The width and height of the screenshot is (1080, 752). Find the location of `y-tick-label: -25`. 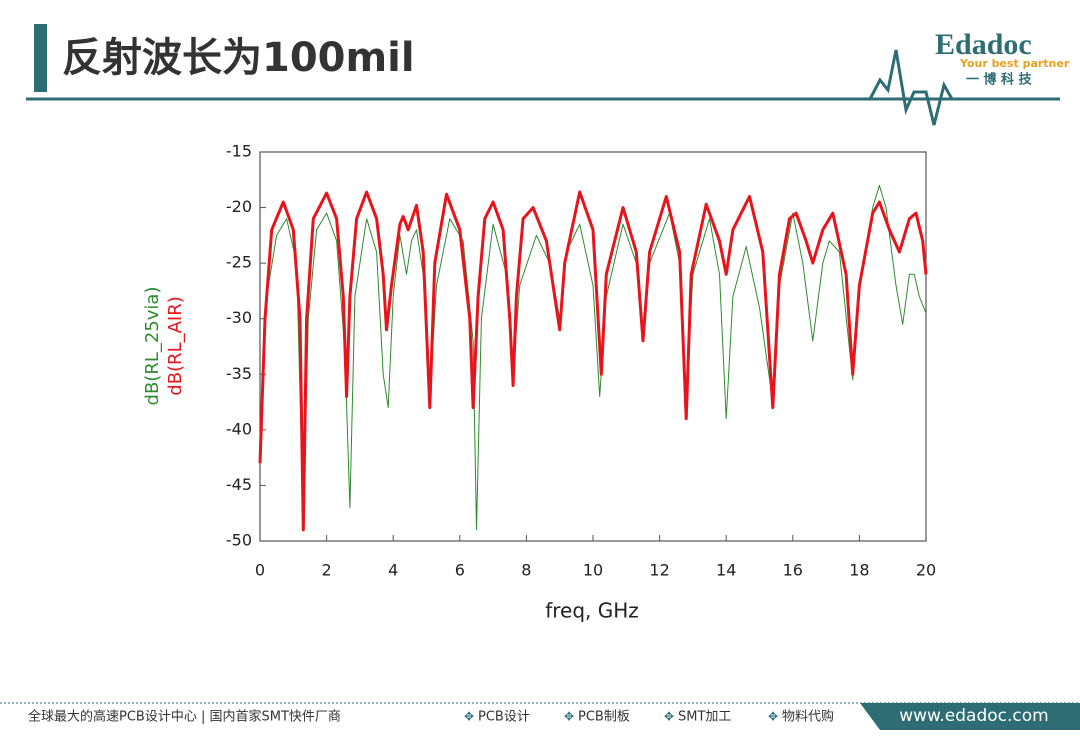

y-tick-label: -25 is located at coordinates (239, 262).